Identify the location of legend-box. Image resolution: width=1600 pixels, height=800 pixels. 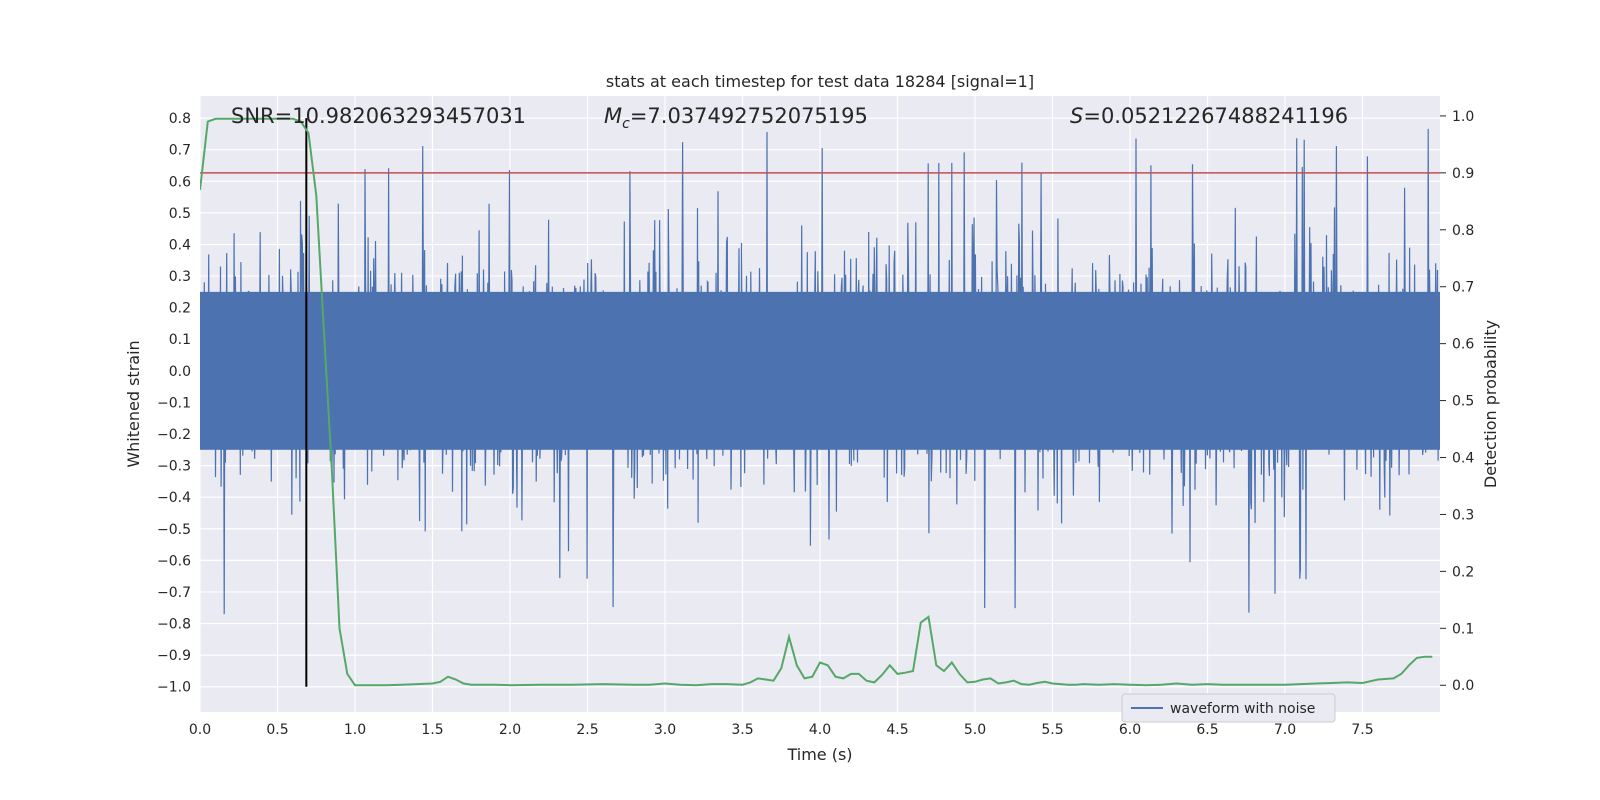
(1228, 708).